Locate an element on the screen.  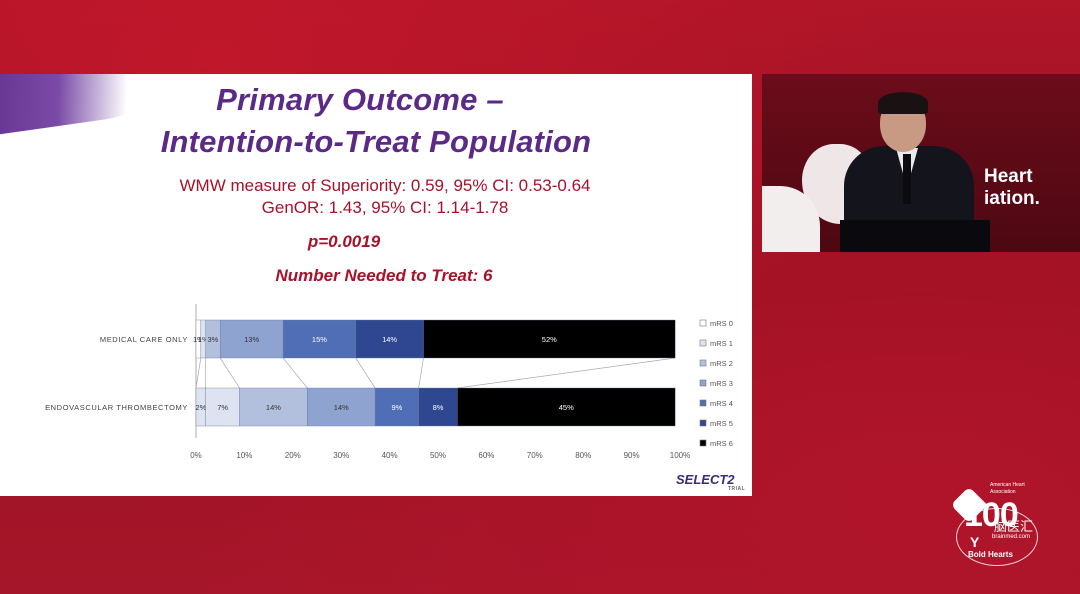
segment-value-label: 9% is located at coordinates (396, 407).